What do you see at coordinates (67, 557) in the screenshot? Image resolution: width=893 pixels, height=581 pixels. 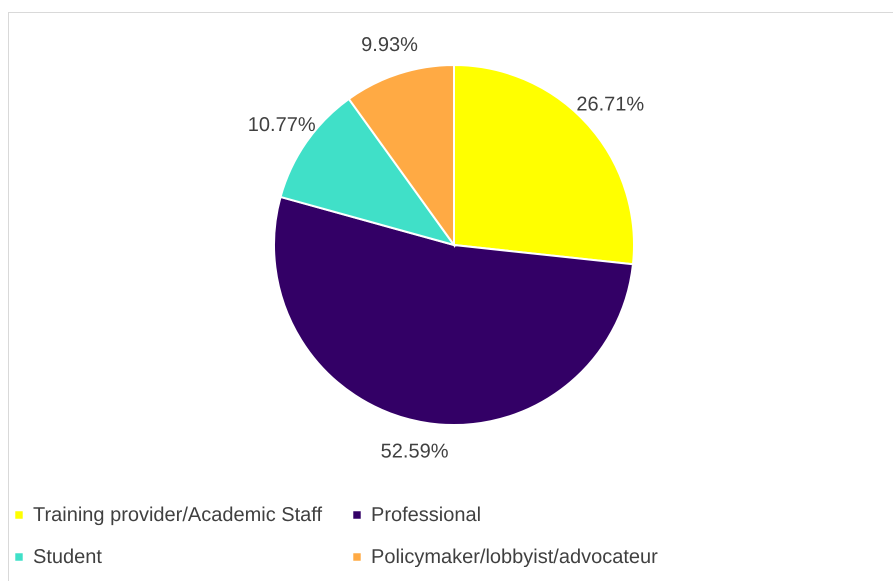 I see `legend-label: Student` at bounding box center [67, 557].